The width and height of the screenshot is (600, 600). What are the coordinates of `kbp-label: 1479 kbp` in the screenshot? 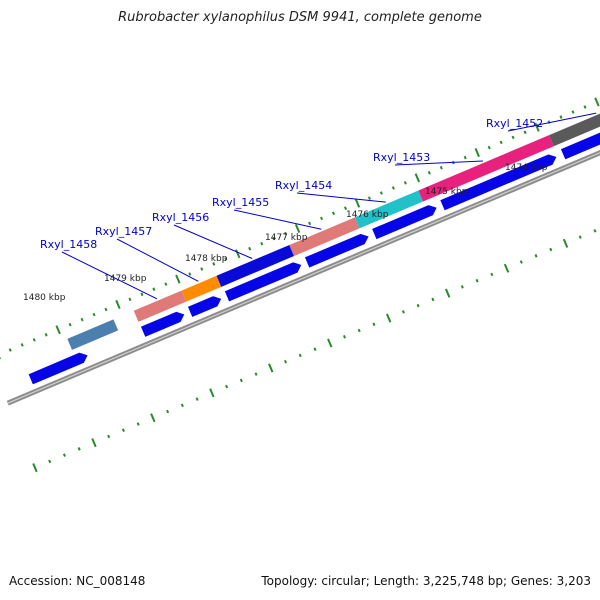 It's located at (125, 279).